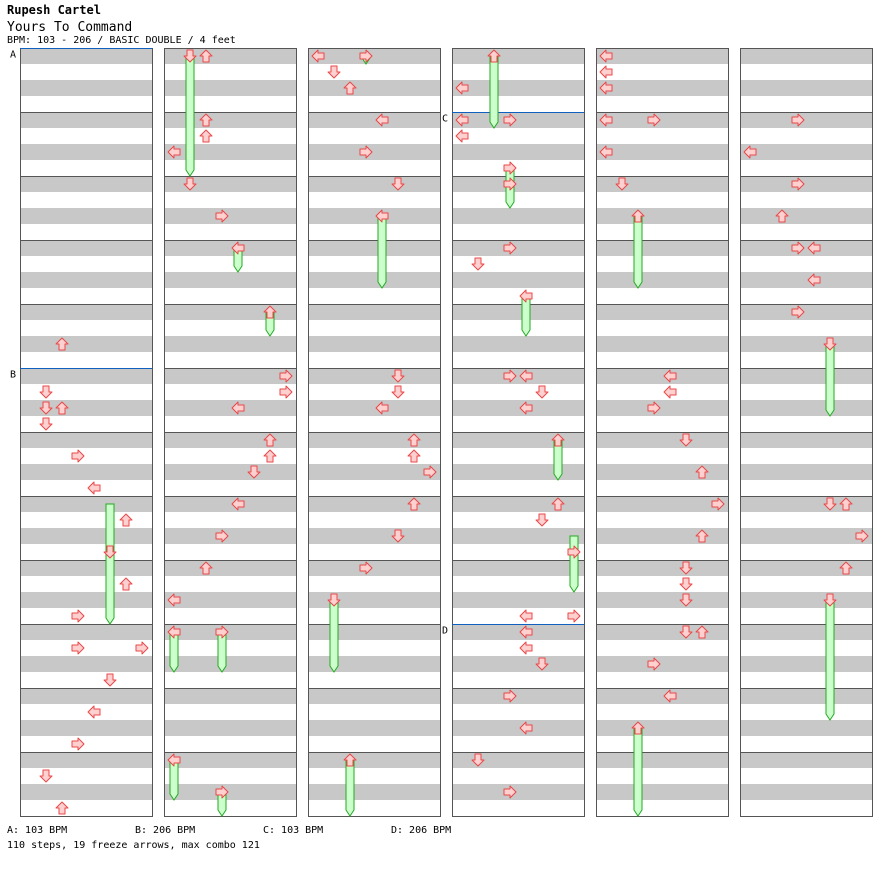  What do you see at coordinates (445, 631) in the screenshot?
I see `bpm-change-label: D` at bounding box center [445, 631].